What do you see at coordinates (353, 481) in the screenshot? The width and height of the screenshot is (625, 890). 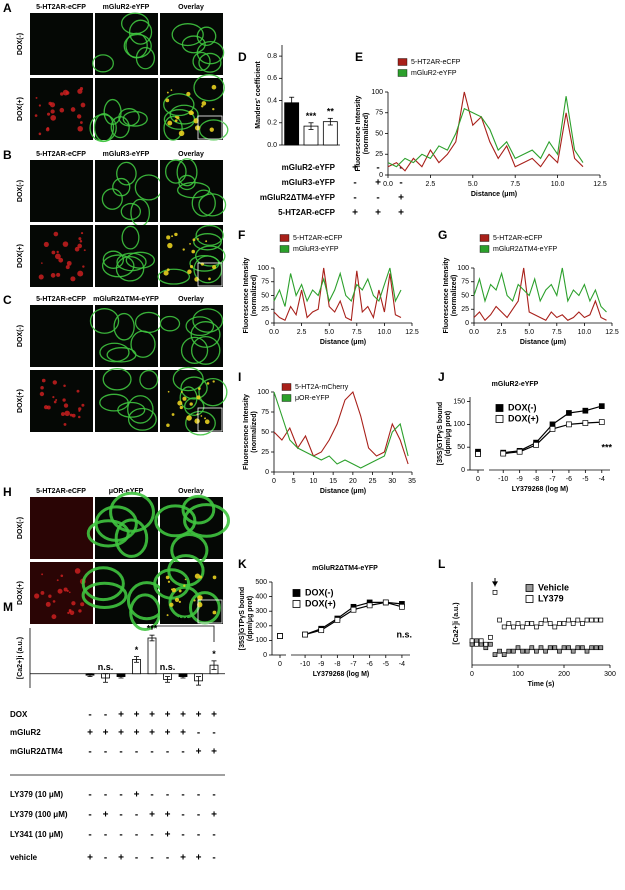 I see `x-tick-label: 20` at bounding box center [353, 481].